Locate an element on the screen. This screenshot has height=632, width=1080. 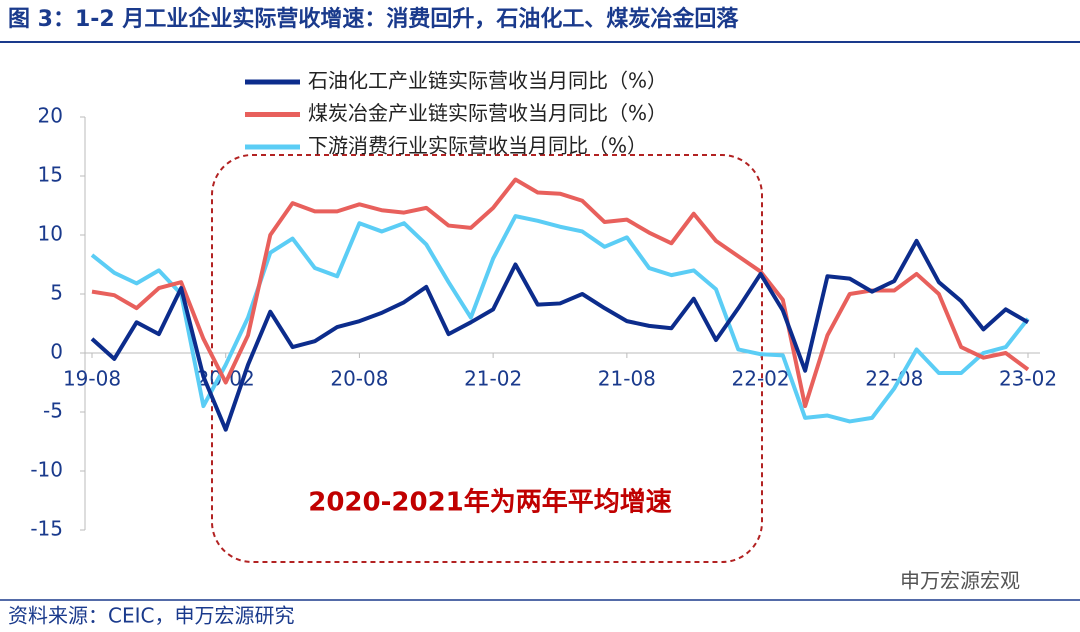
x-tick-label: 21-08 is located at coordinates (627, 379).